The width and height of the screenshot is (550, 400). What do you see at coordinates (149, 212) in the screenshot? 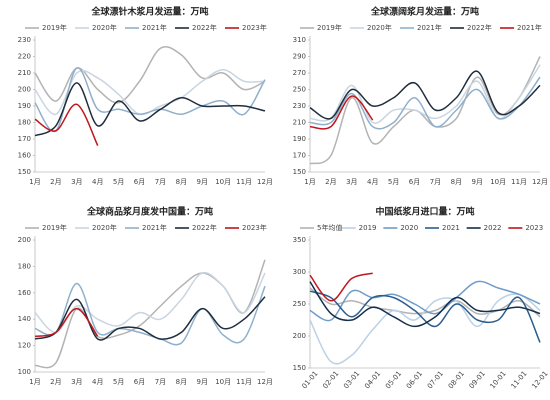
I see `chart-title: 全球商品浆月度发中国量：万吨` at bounding box center [149, 212].